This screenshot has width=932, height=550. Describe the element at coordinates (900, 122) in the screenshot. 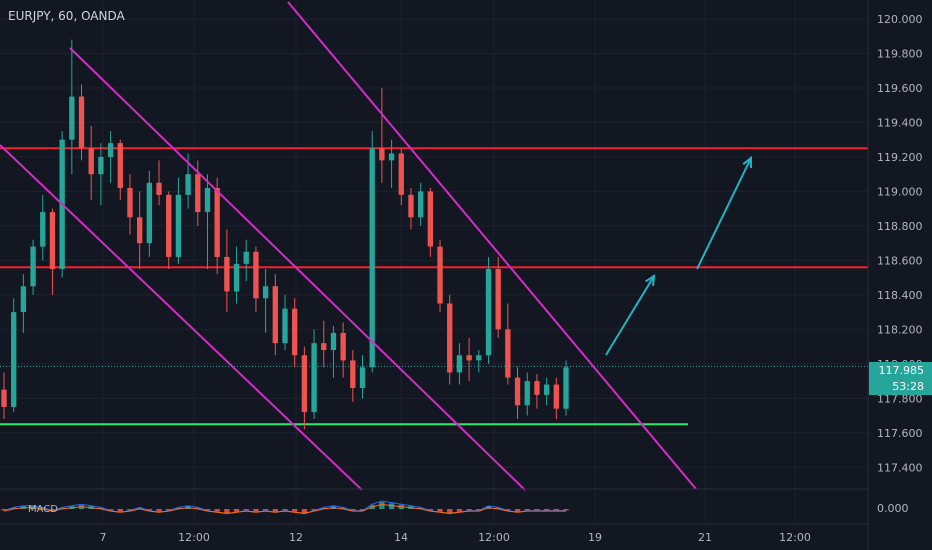

I see `price-tick-label: 119.400` at that location.